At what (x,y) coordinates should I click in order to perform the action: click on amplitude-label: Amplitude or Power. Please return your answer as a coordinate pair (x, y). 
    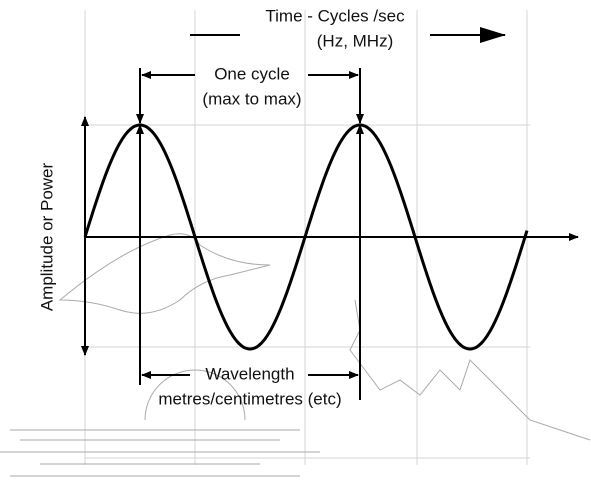
    Looking at the image, I should click on (46, 236).